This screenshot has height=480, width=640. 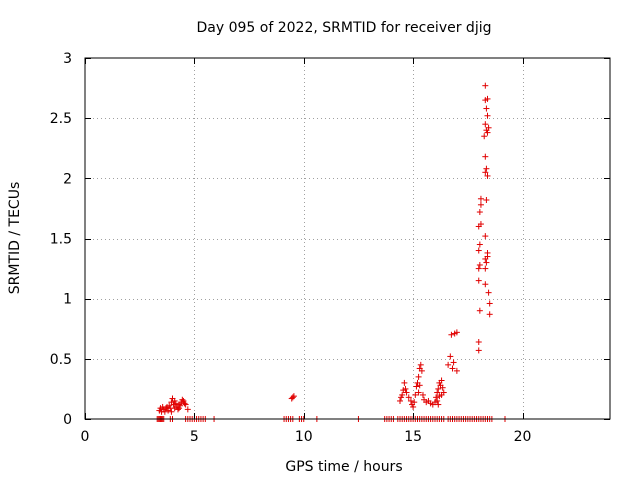 I want to click on y-tick-label: 2, so click(x=67, y=179).